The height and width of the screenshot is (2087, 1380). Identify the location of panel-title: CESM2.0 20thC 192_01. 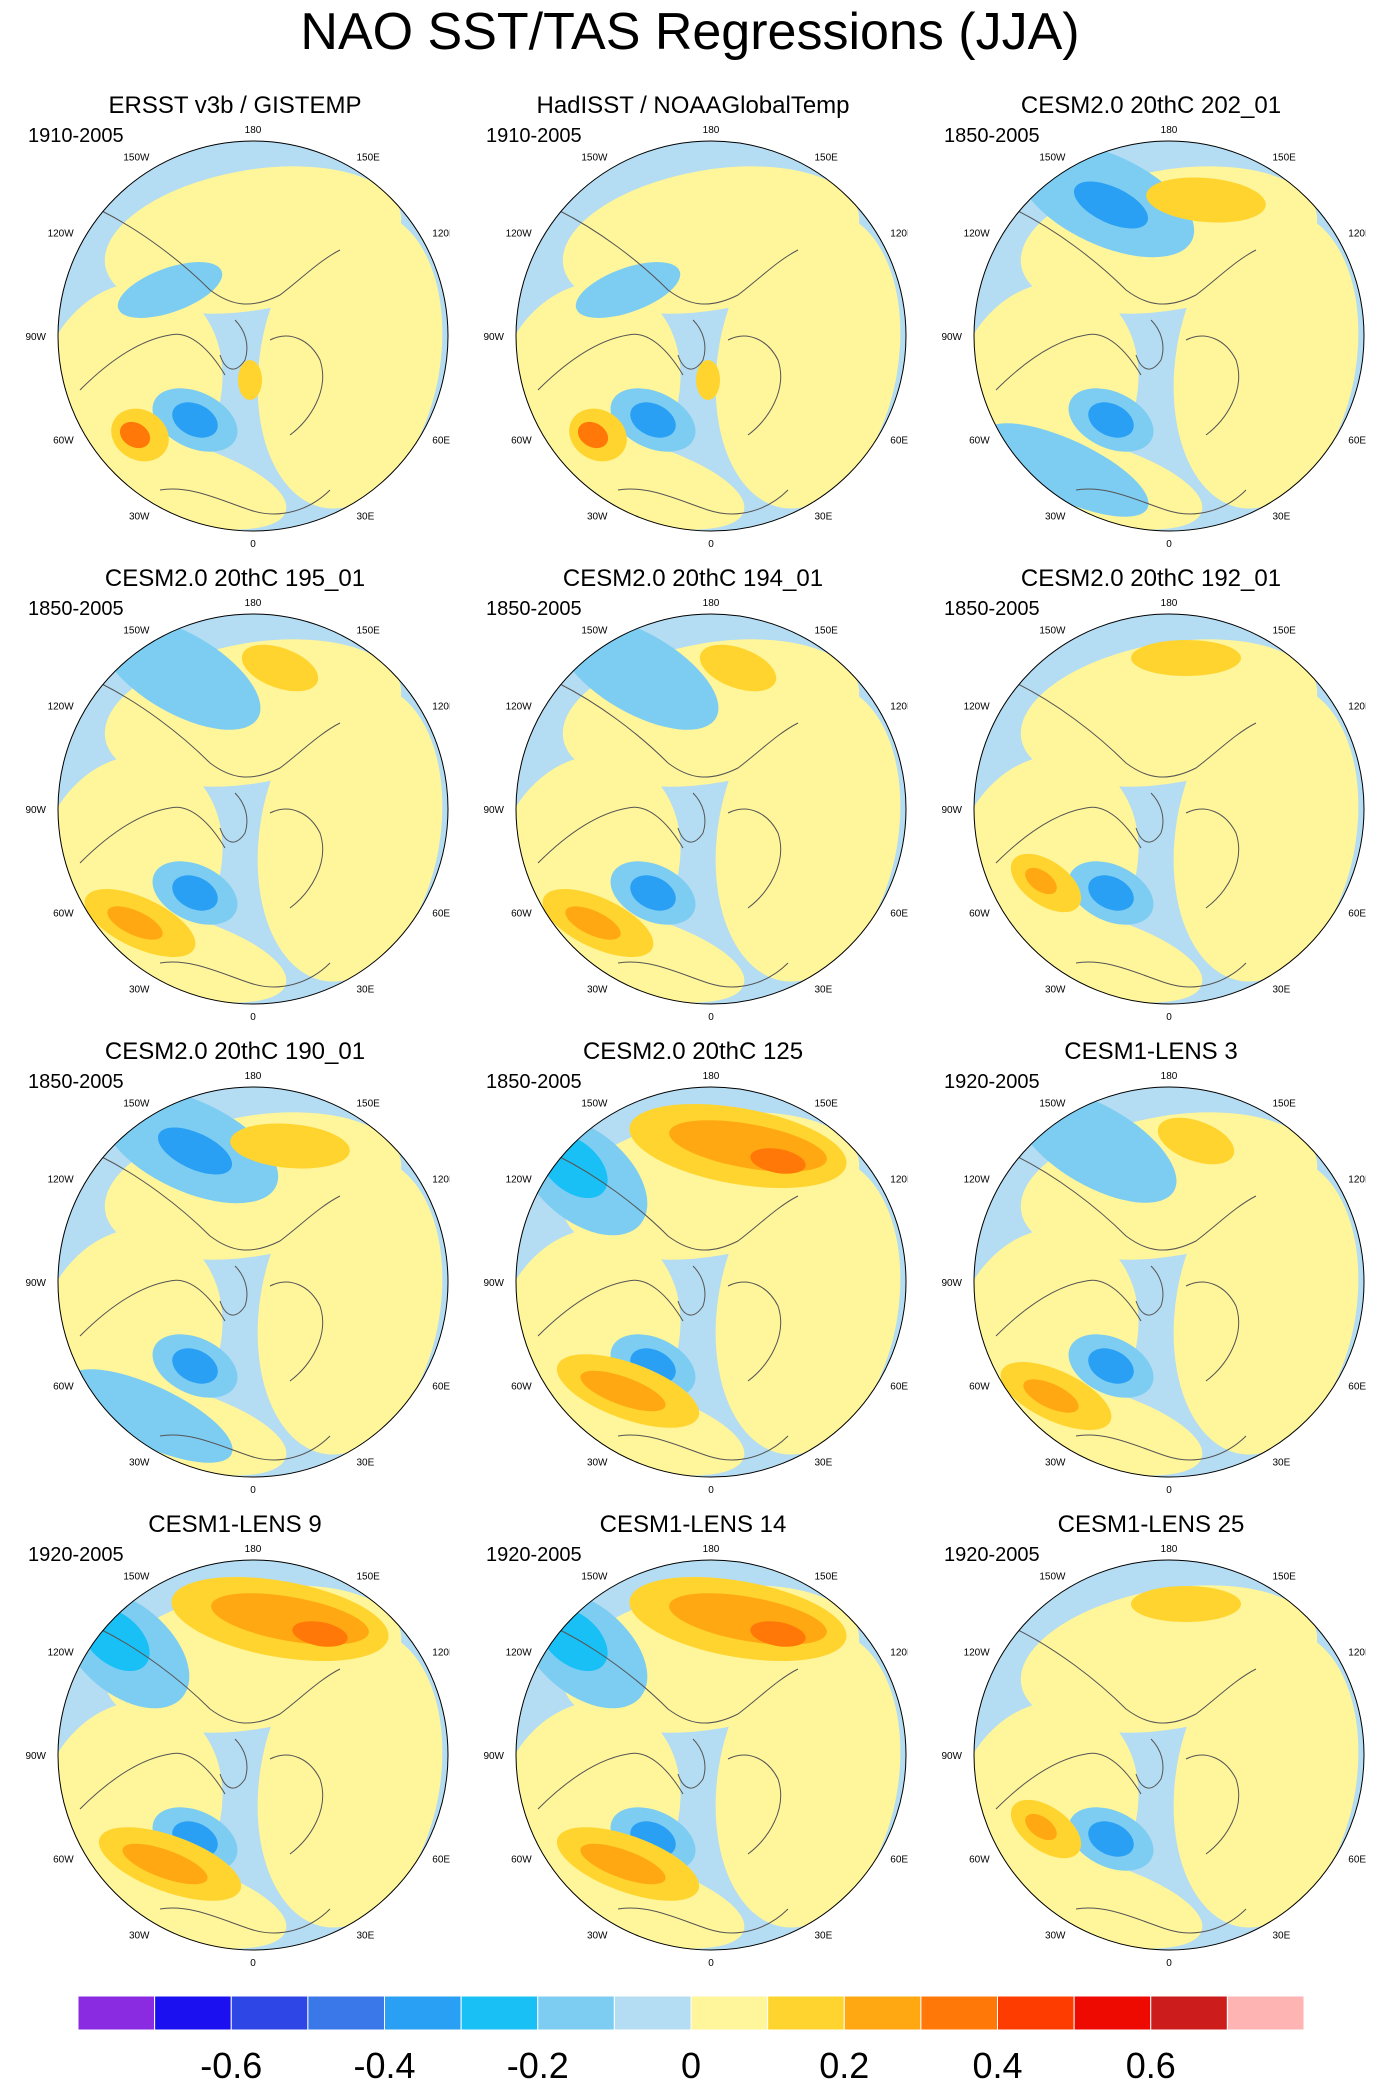
(1151, 578).